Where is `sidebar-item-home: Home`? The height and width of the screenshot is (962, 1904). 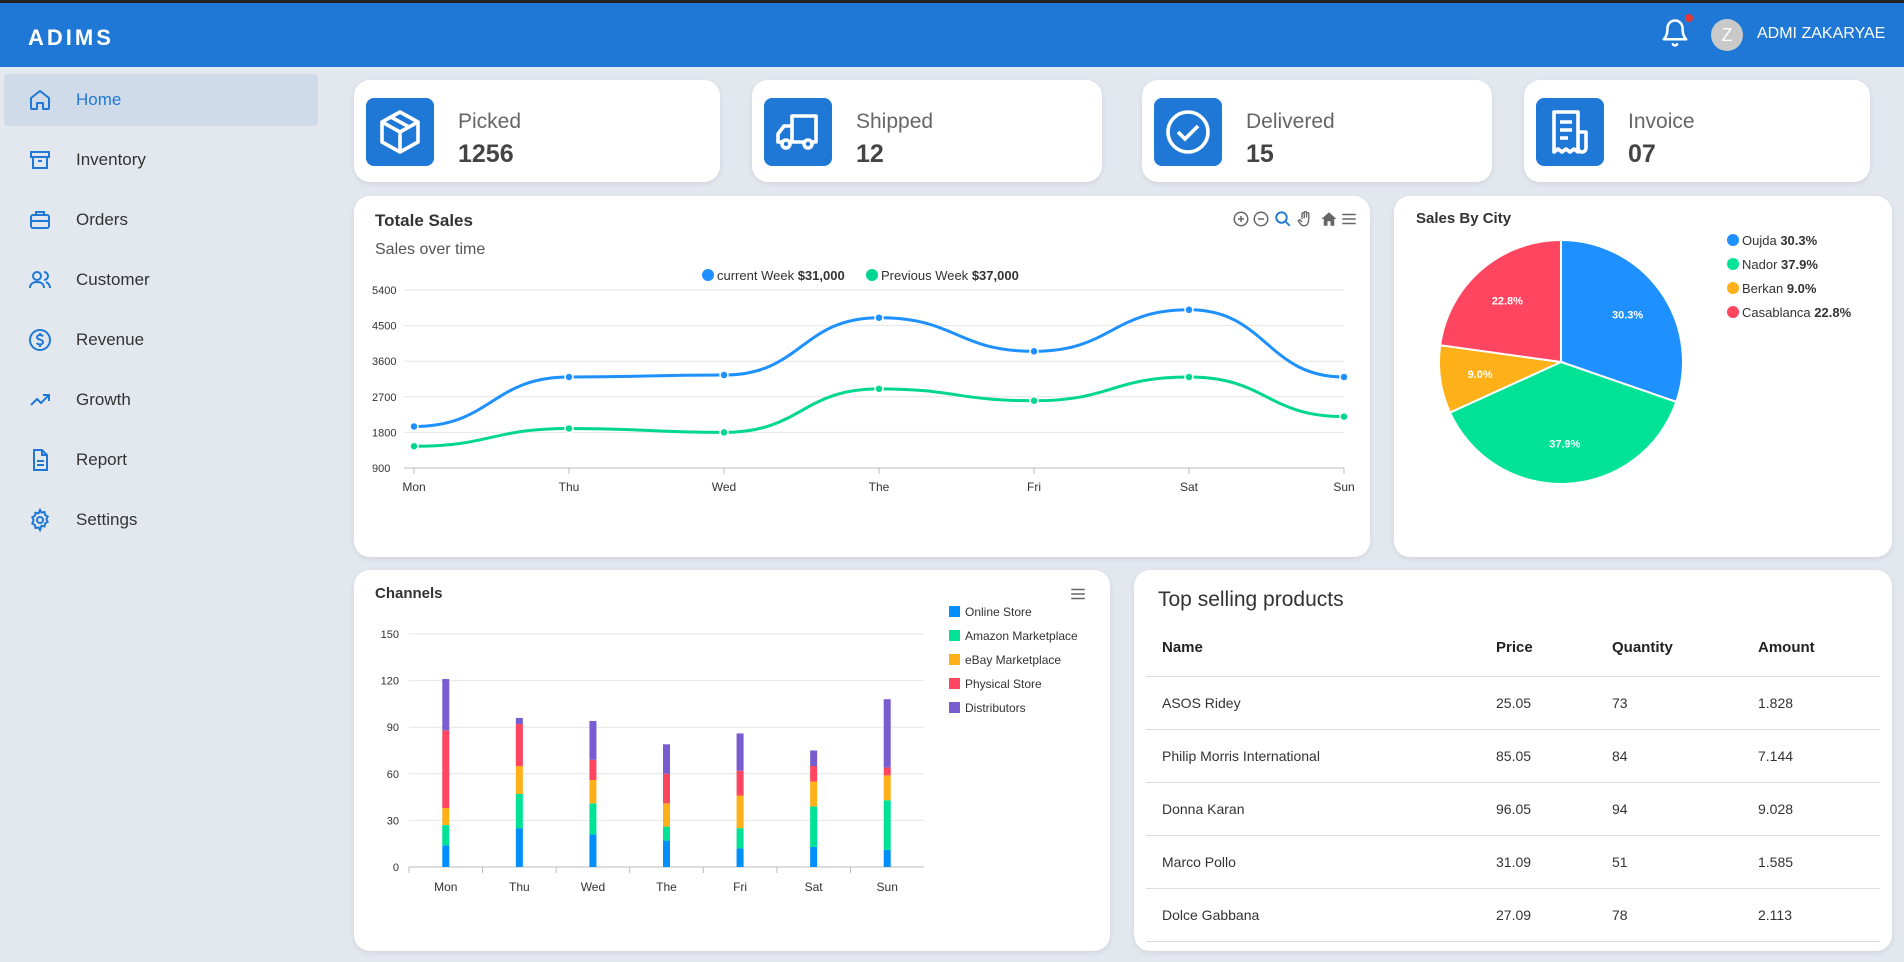
sidebar-item-home: Home is located at coordinates (161, 100).